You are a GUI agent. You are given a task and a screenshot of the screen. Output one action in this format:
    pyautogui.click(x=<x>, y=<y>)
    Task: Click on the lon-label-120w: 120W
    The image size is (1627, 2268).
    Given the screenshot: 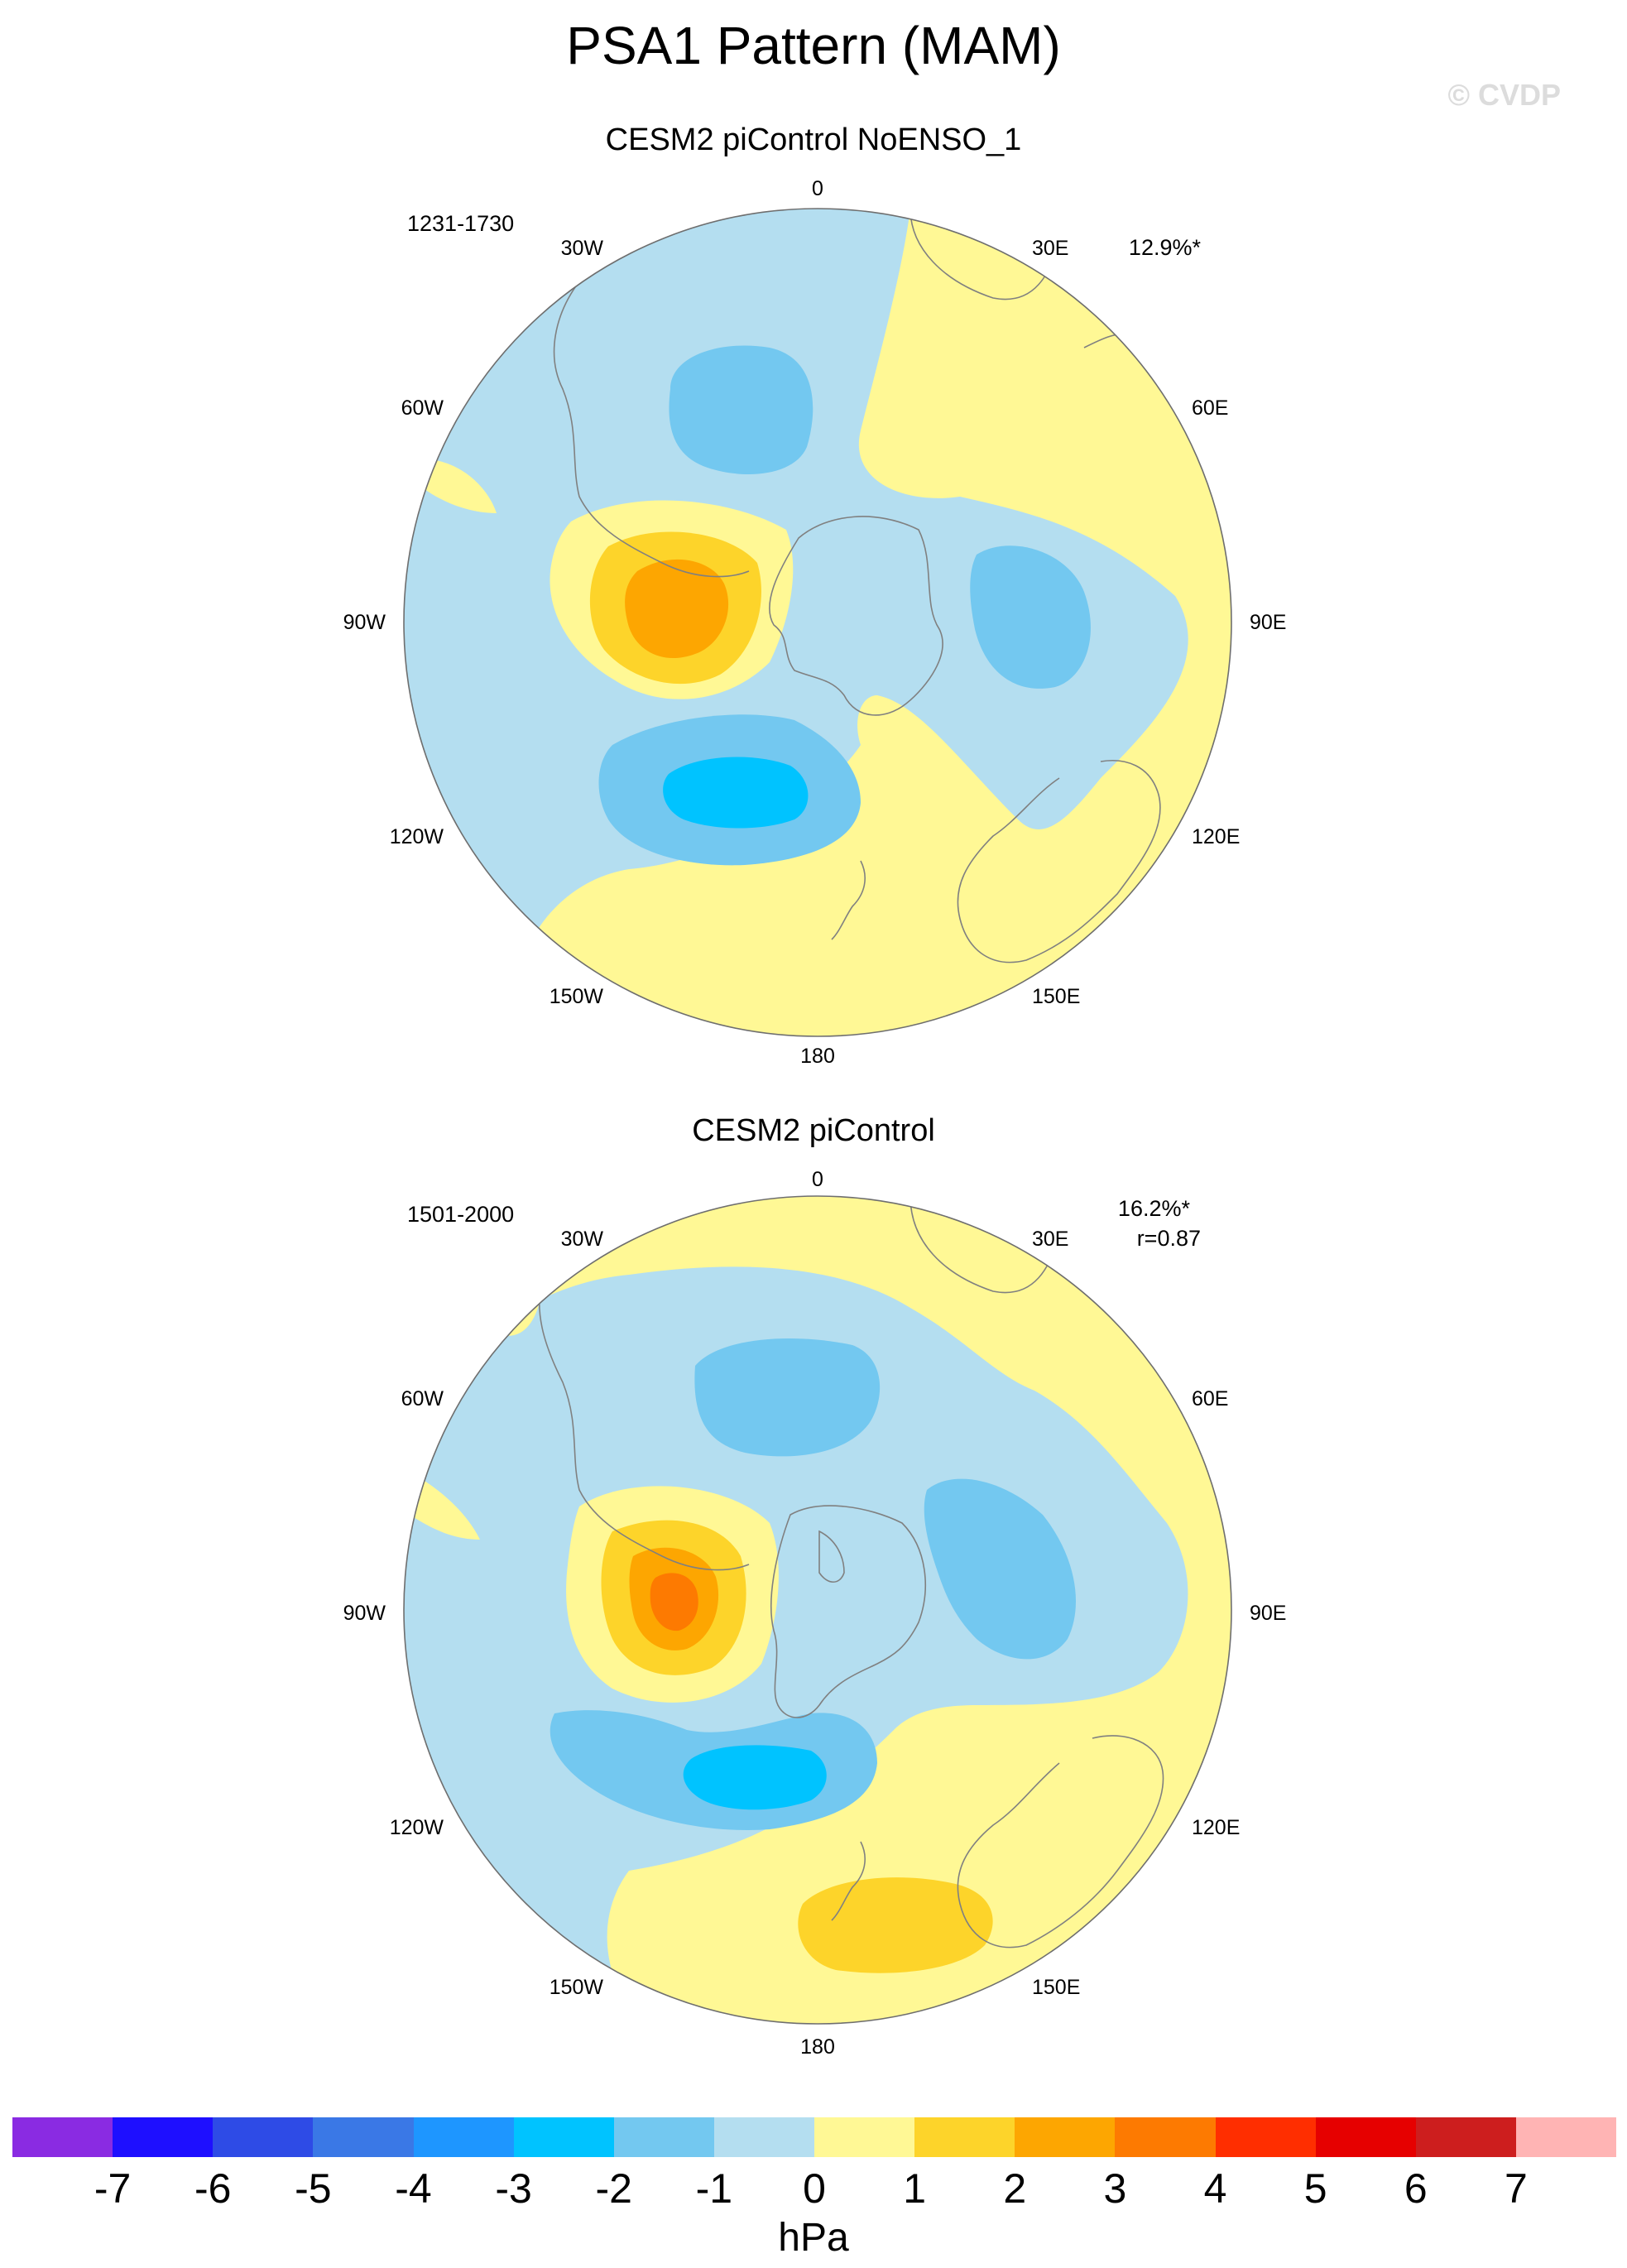 What is the action you would take?
    pyautogui.click(x=416, y=836)
    